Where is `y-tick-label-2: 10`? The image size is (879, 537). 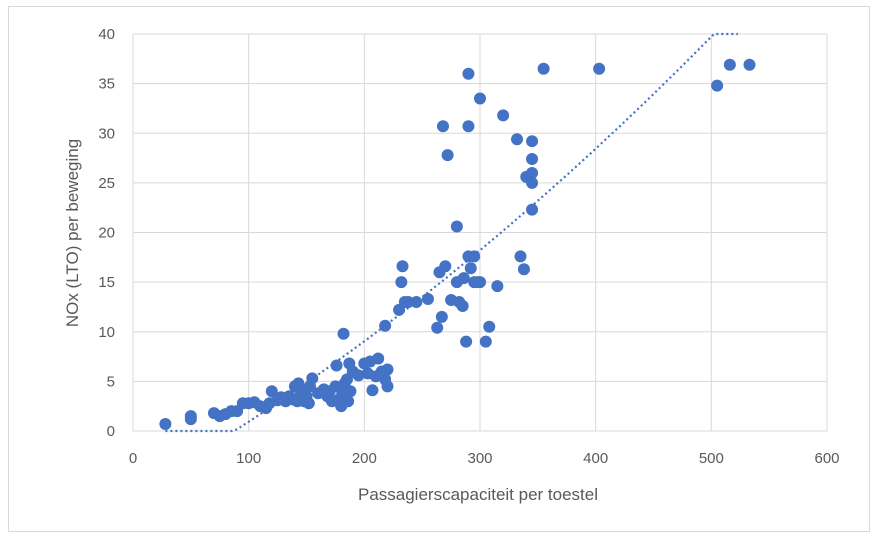
y-tick-label-2: 10 is located at coordinates (106, 332).